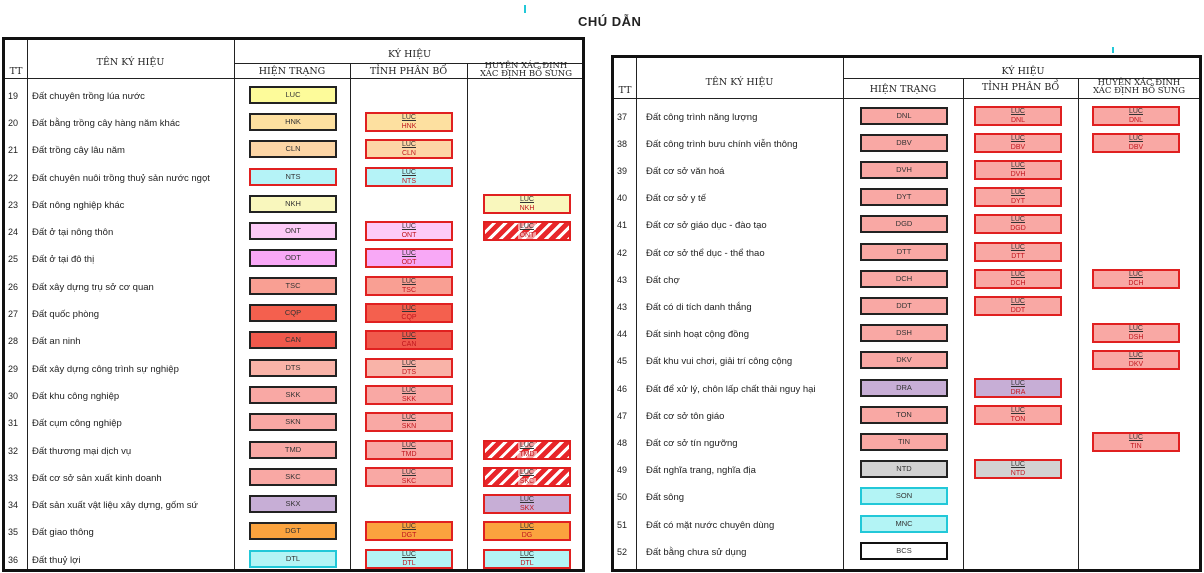 Image resolution: width=1204 pixels, height=573 pixels. Describe the element at coordinates (1018, 202) in the screenshot. I see `fraction-bottom: DYT` at that location.